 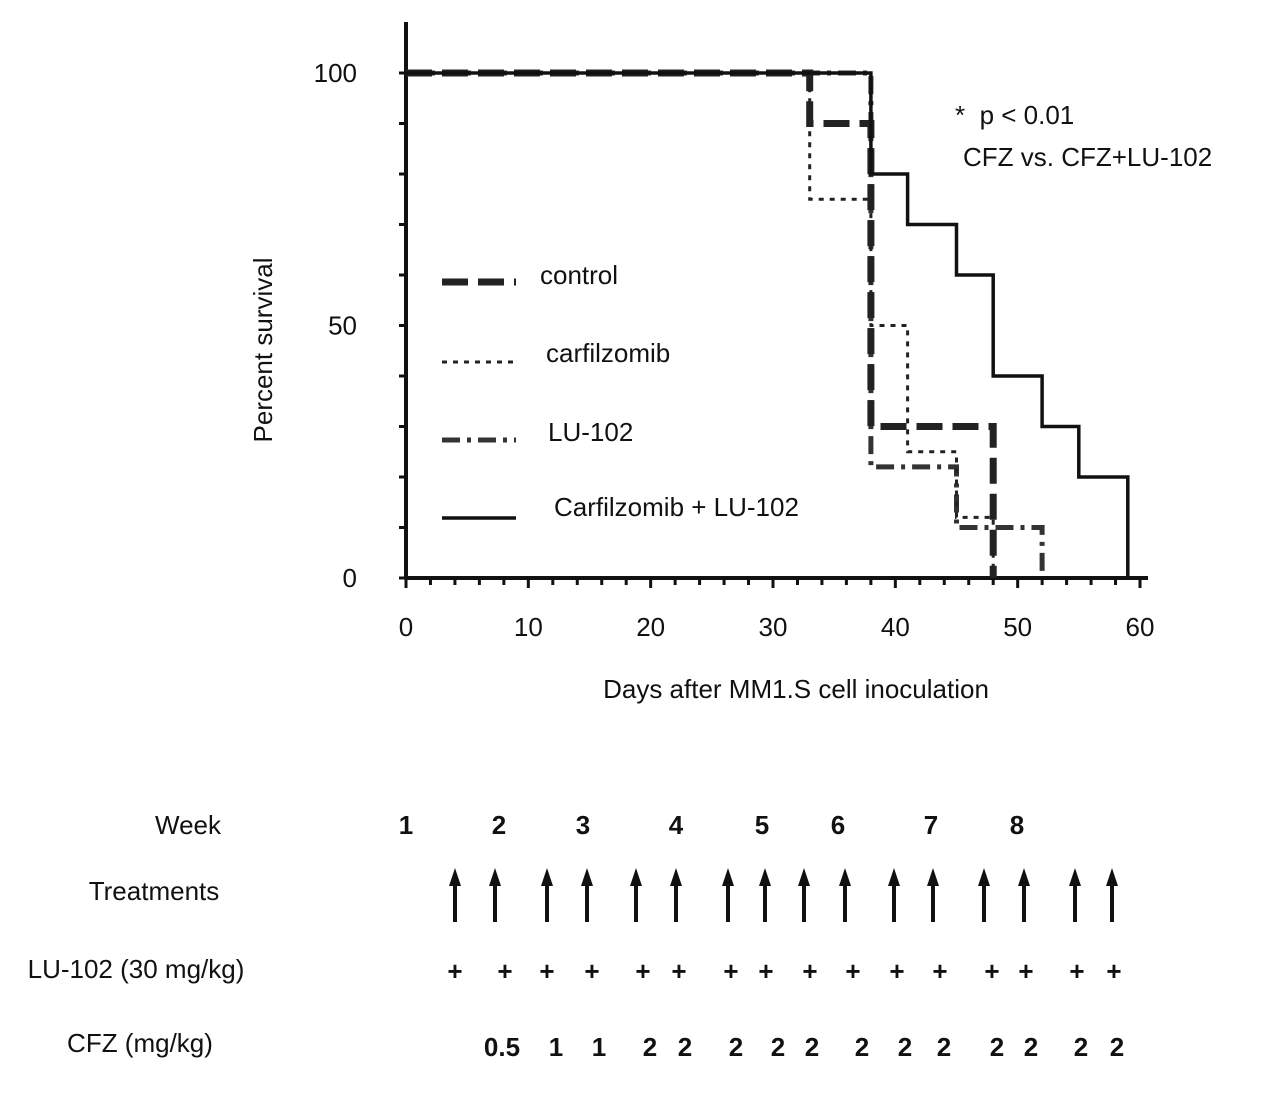 I want to click on legend-label-carfilzomib-lu-102: Carfilzomib + LU-102, so click(x=676, y=507).